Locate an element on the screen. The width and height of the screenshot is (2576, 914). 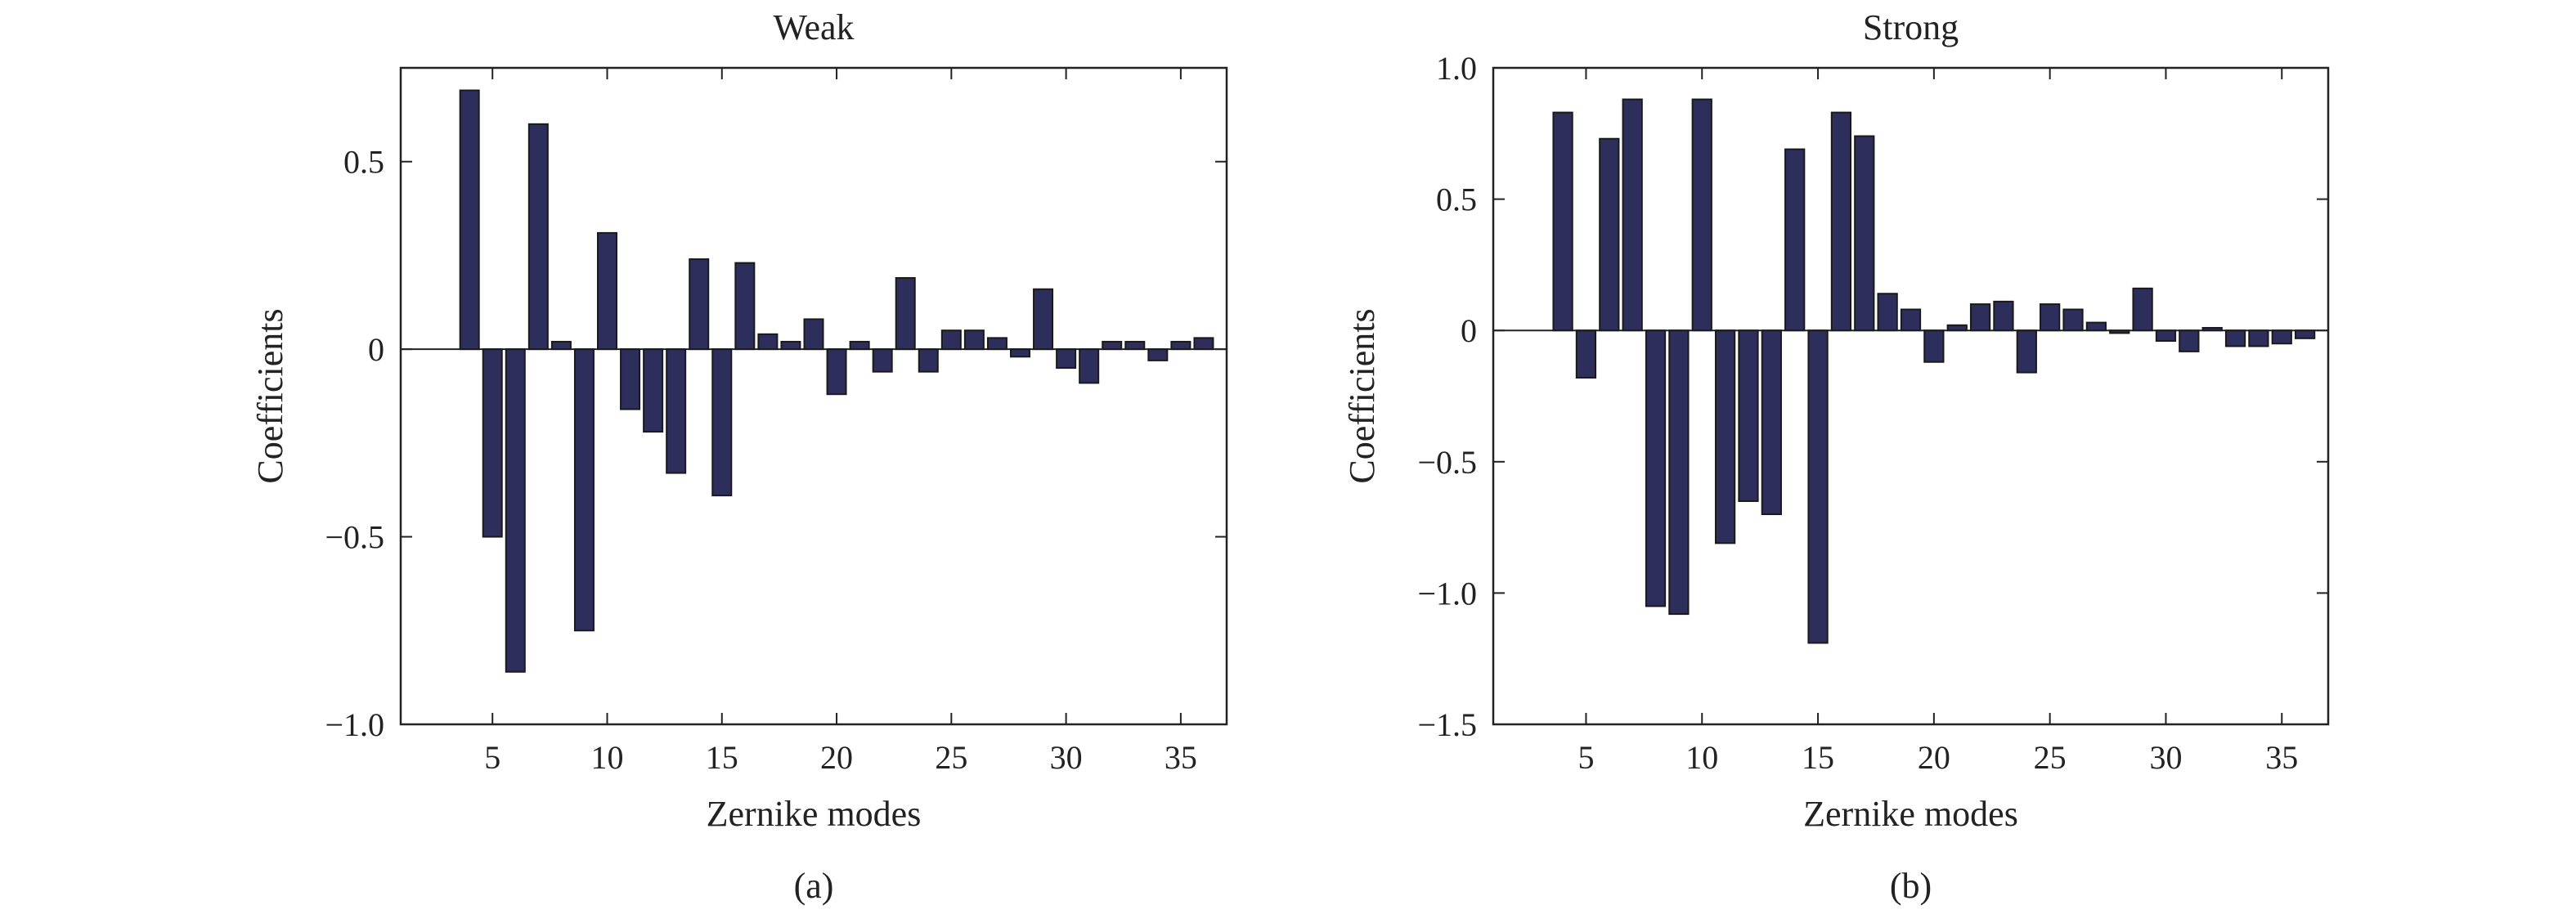
weak-chart-title: Weak is located at coordinates (813, 27).